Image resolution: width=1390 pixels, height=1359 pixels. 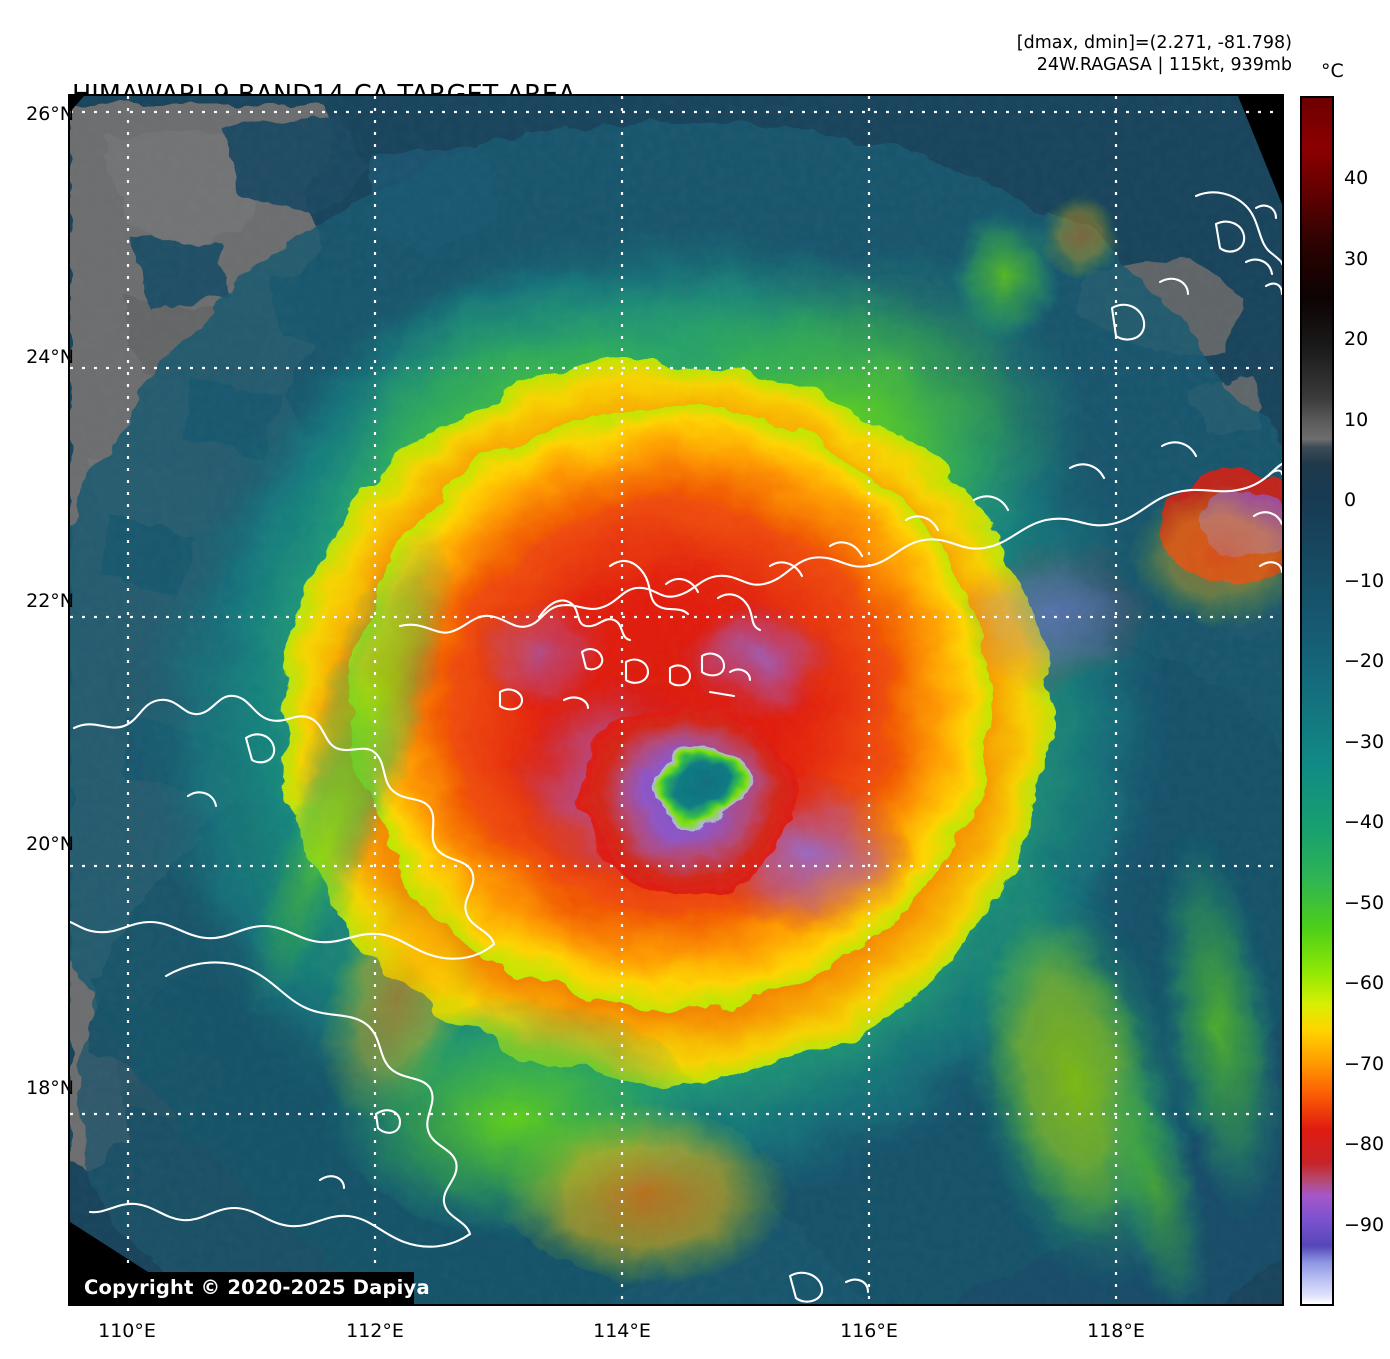 I want to click on y-axis-tick-26n: 26°N, so click(x=50, y=114).